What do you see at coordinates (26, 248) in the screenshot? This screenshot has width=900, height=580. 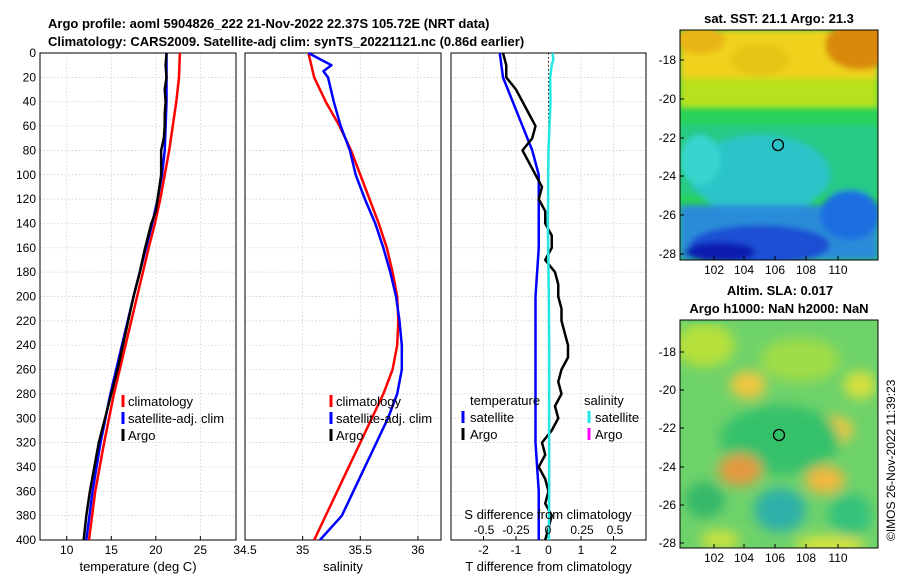 I see `y-tick-label: 160` at bounding box center [26, 248].